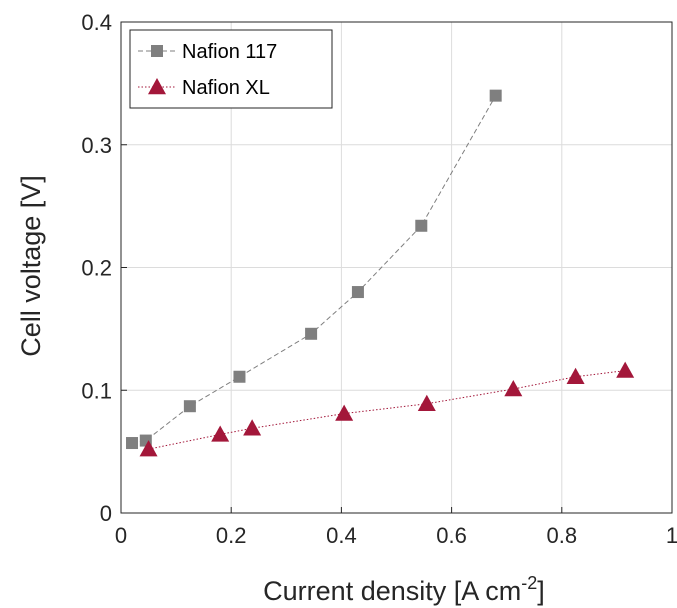 Image resolution: width=677 pixels, height=608 pixels. I want to click on legend-label-nafion-xl: Nafion XL, so click(226, 88).